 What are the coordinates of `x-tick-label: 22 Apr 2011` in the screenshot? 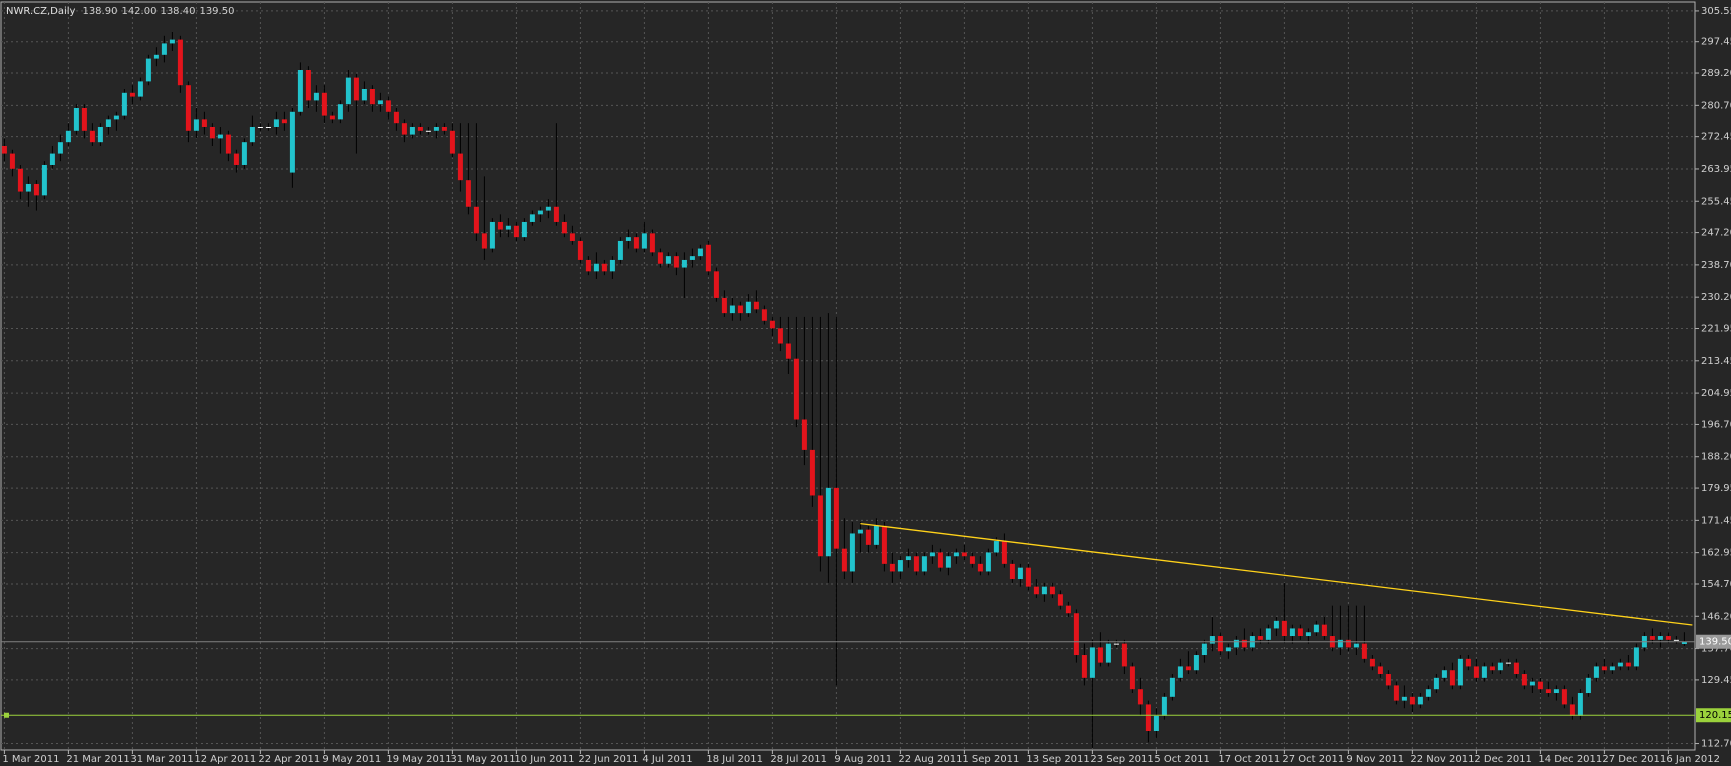 It's located at (289, 759).